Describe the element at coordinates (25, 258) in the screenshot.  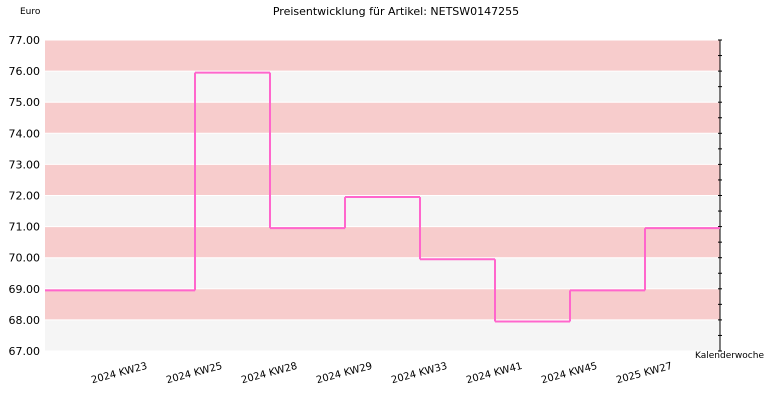
I see `y-tick-label: 70.00` at that location.